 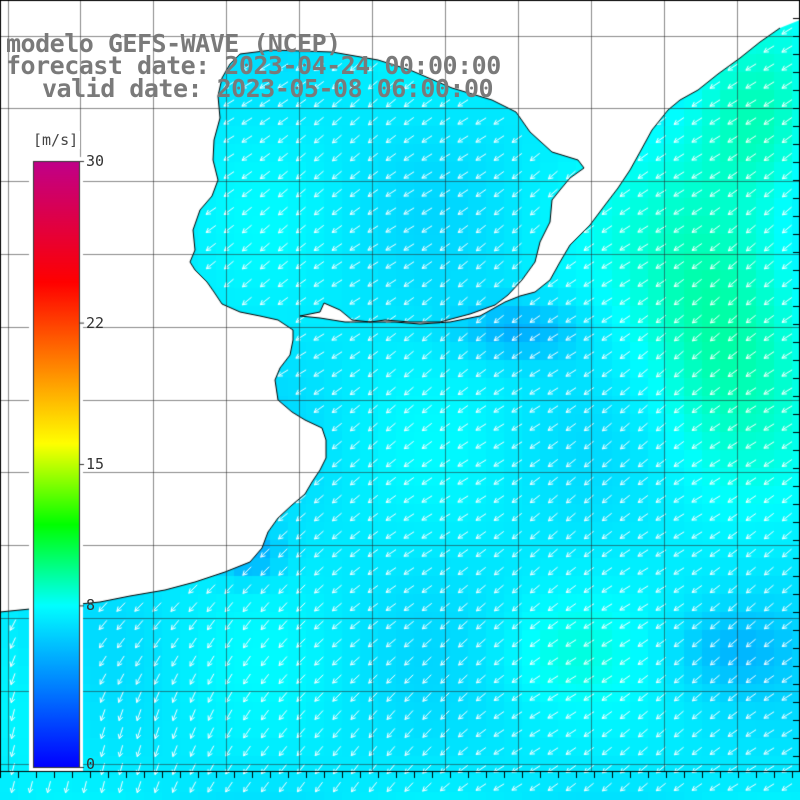 What do you see at coordinates (95, 161) in the screenshot?
I see `colorbar-tick-label: 30` at bounding box center [95, 161].